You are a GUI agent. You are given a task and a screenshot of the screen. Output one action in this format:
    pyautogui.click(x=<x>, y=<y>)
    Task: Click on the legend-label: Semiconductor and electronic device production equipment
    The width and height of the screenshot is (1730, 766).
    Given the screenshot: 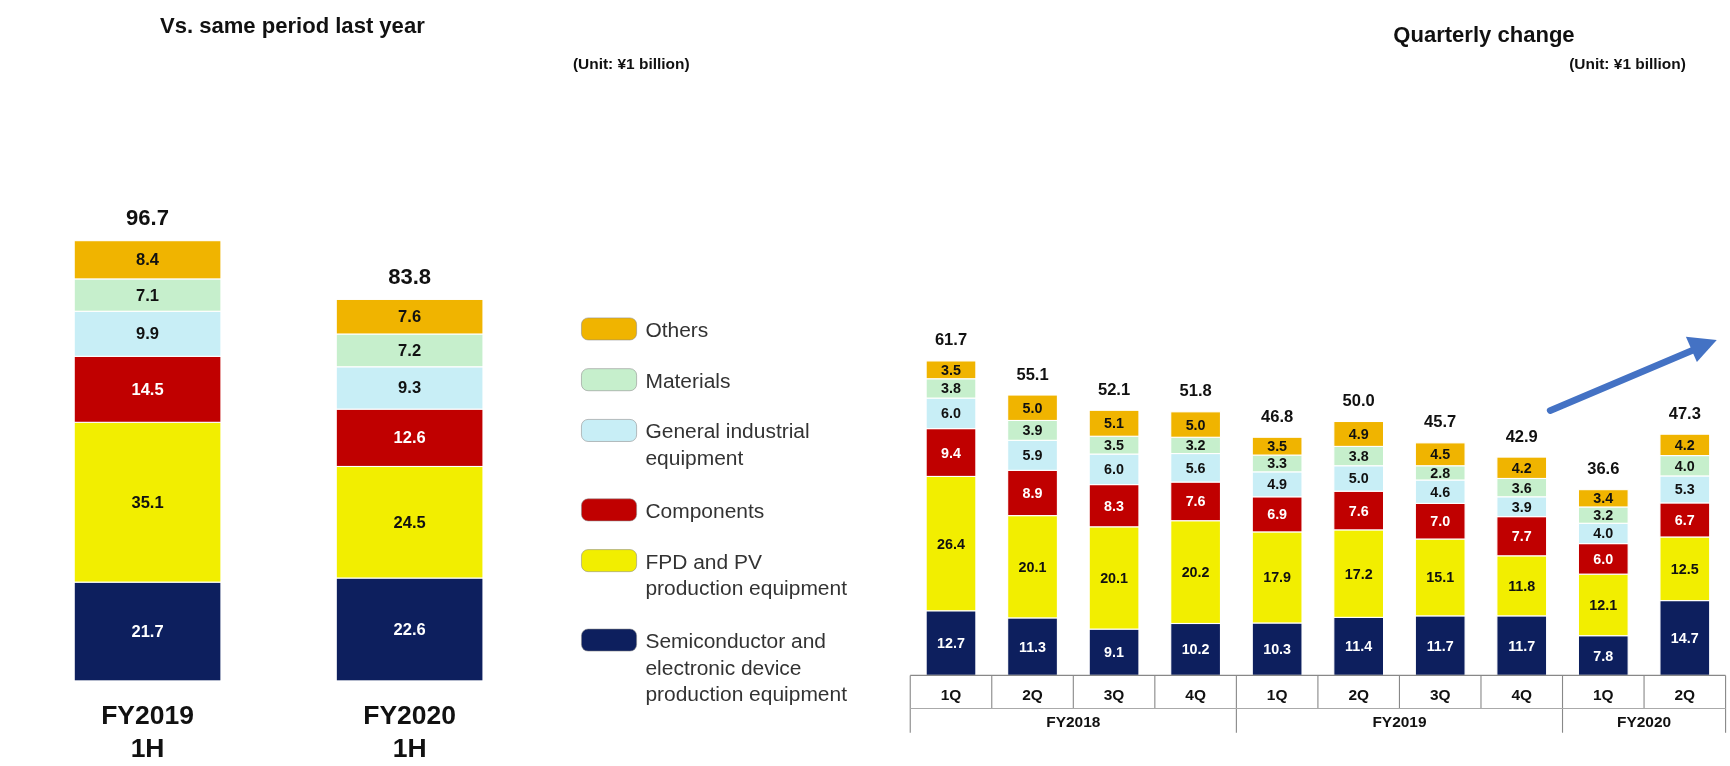 What is the action you would take?
    pyautogui.click(x=746, y=666)
    